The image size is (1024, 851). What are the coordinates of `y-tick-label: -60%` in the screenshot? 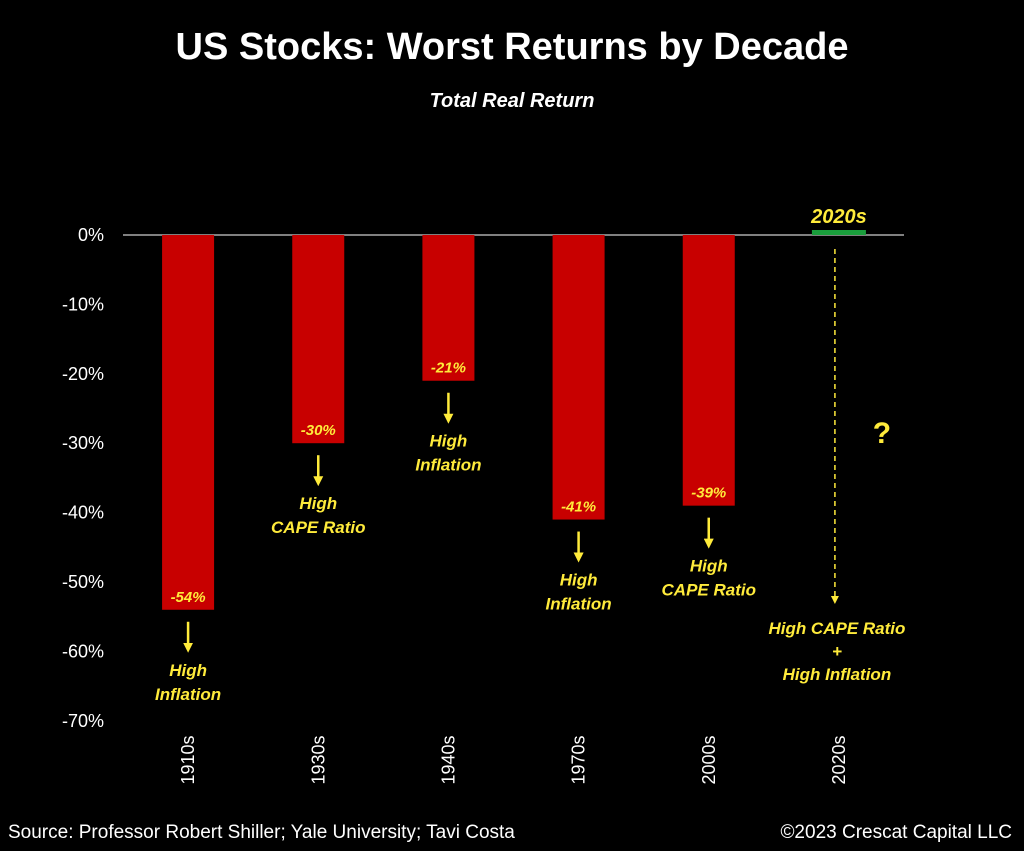 It's located at (83, 651).